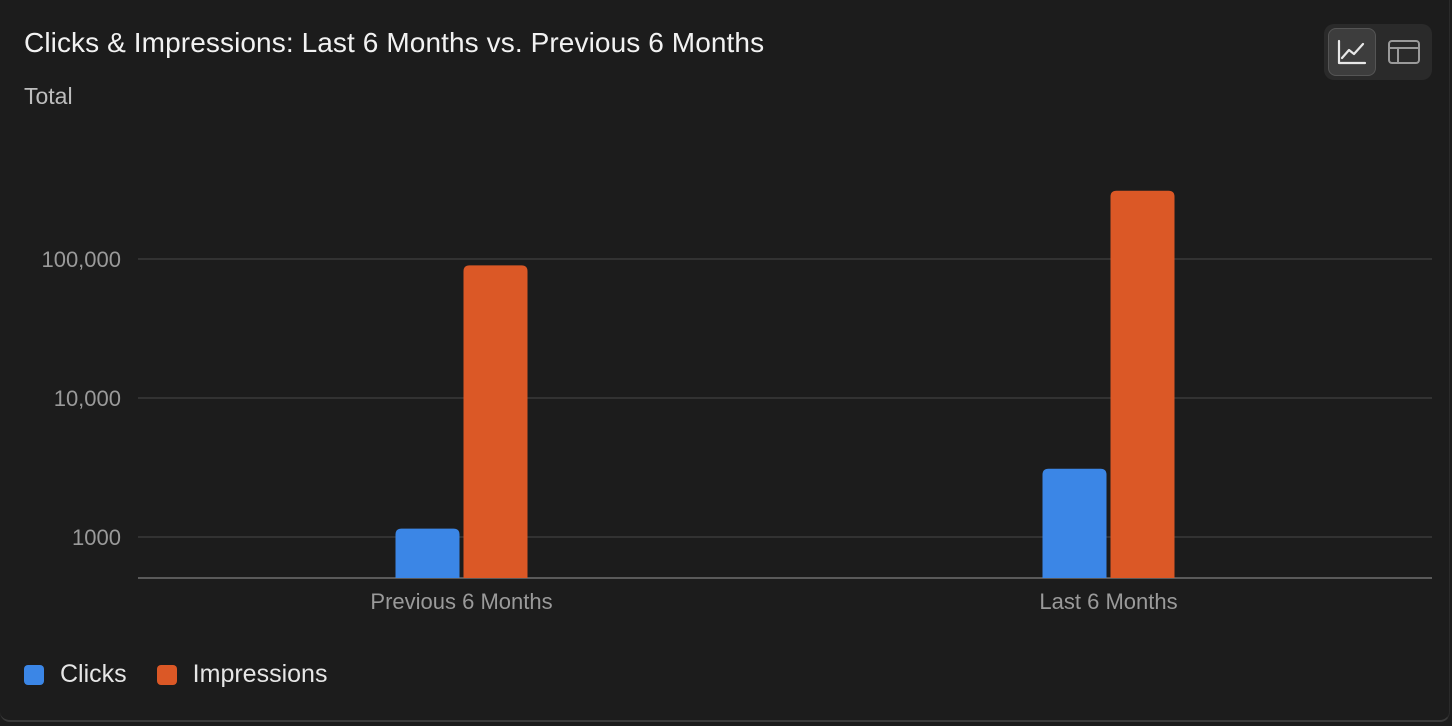 This screenshot has height=726, width=1452. I want to click on legend-item-impressions: Impressions, so click(242, 674).